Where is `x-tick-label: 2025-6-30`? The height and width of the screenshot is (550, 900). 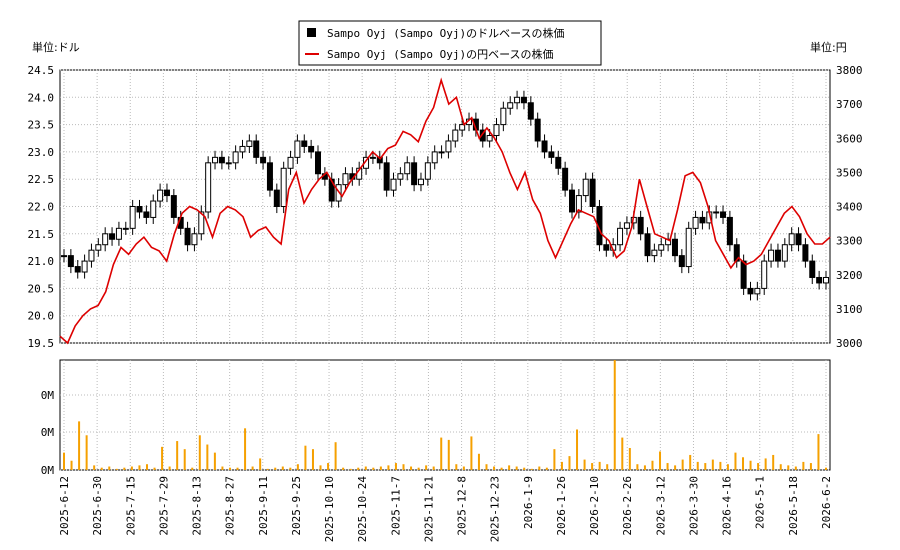
x-tick-label: 2025-6-30 is located at coordinates (97, 506).